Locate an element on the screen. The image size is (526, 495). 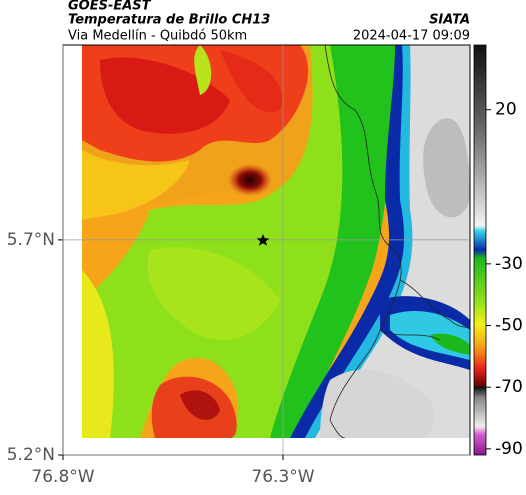
title: Temperatura de Brillo CH13 is located at coordinates (169, 20).